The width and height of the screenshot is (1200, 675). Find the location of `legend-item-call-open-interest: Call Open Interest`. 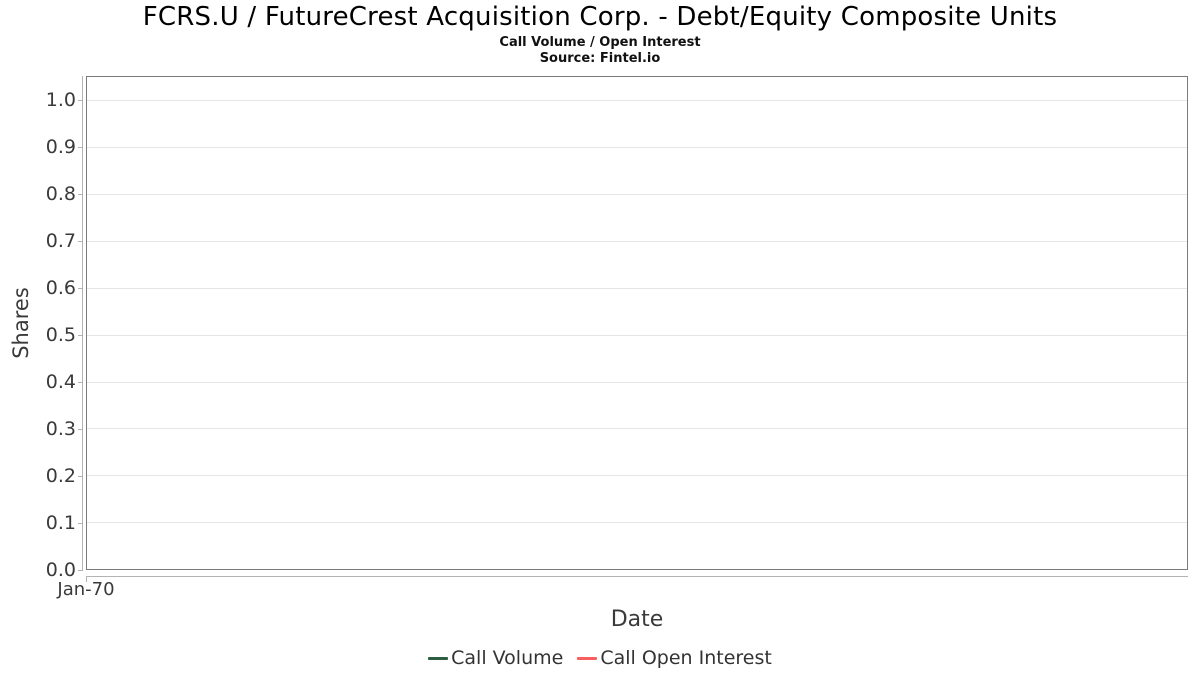

legend-item-call-open-interest: Call Open Interest is located at coordinates (674, 658).